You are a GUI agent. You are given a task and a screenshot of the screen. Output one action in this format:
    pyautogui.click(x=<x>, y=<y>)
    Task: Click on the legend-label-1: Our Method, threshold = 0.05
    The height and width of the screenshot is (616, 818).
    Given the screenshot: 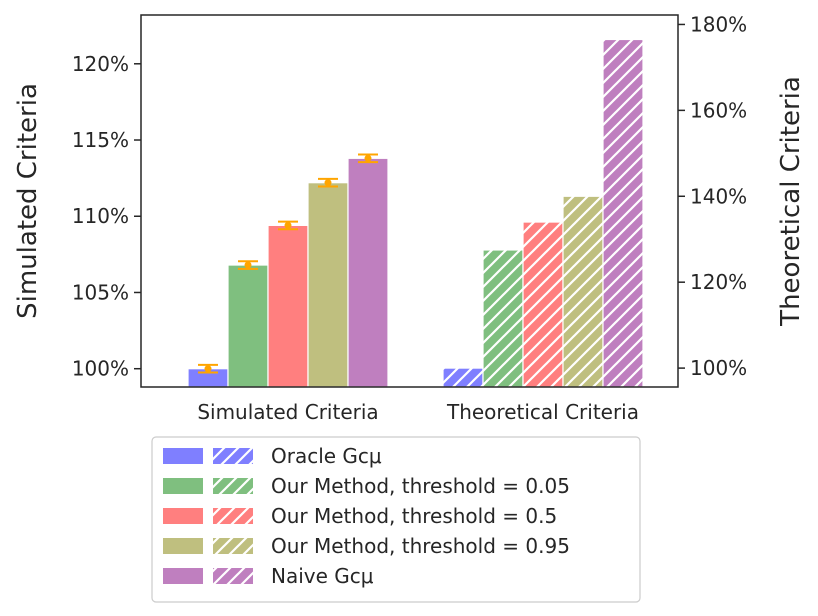 What is the action you would take?
    pyautogui.click(x=420, y=486)
    